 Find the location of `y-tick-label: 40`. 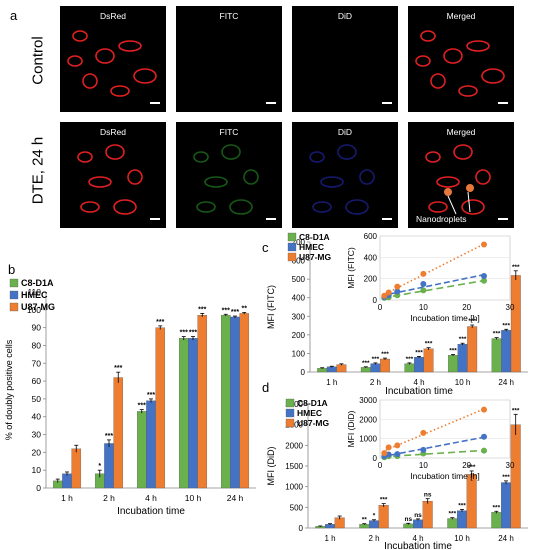

y-tick-label: 40 is located at coordinates (37, 417).